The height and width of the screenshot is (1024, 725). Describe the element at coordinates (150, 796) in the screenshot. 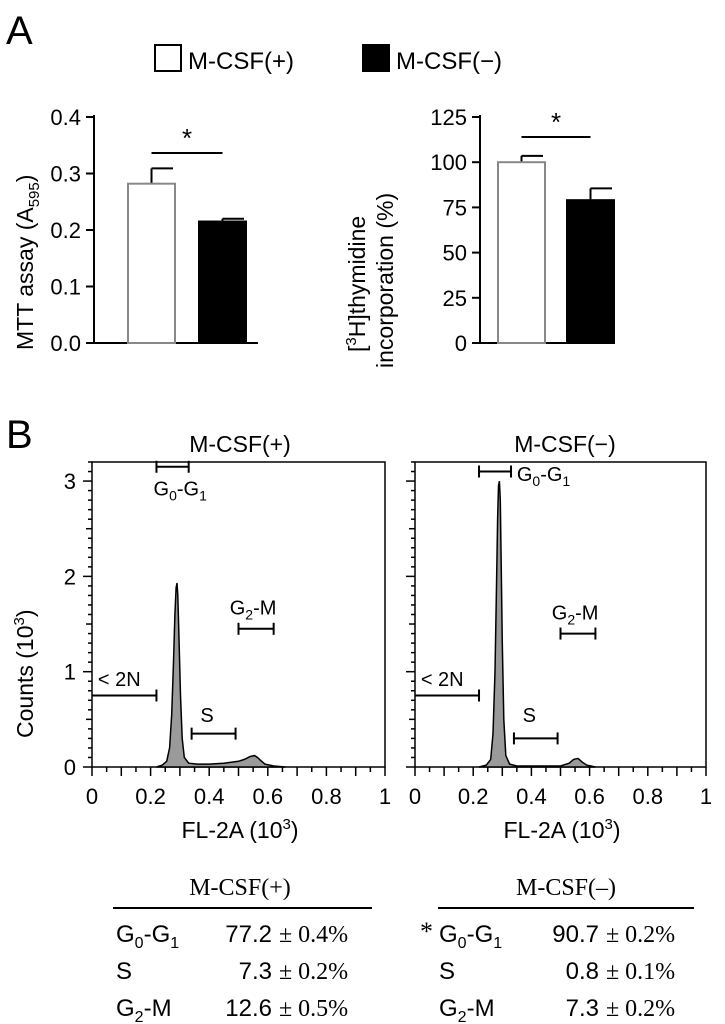

I see `hist-plus-x-tick-label: 0.2` at that location.